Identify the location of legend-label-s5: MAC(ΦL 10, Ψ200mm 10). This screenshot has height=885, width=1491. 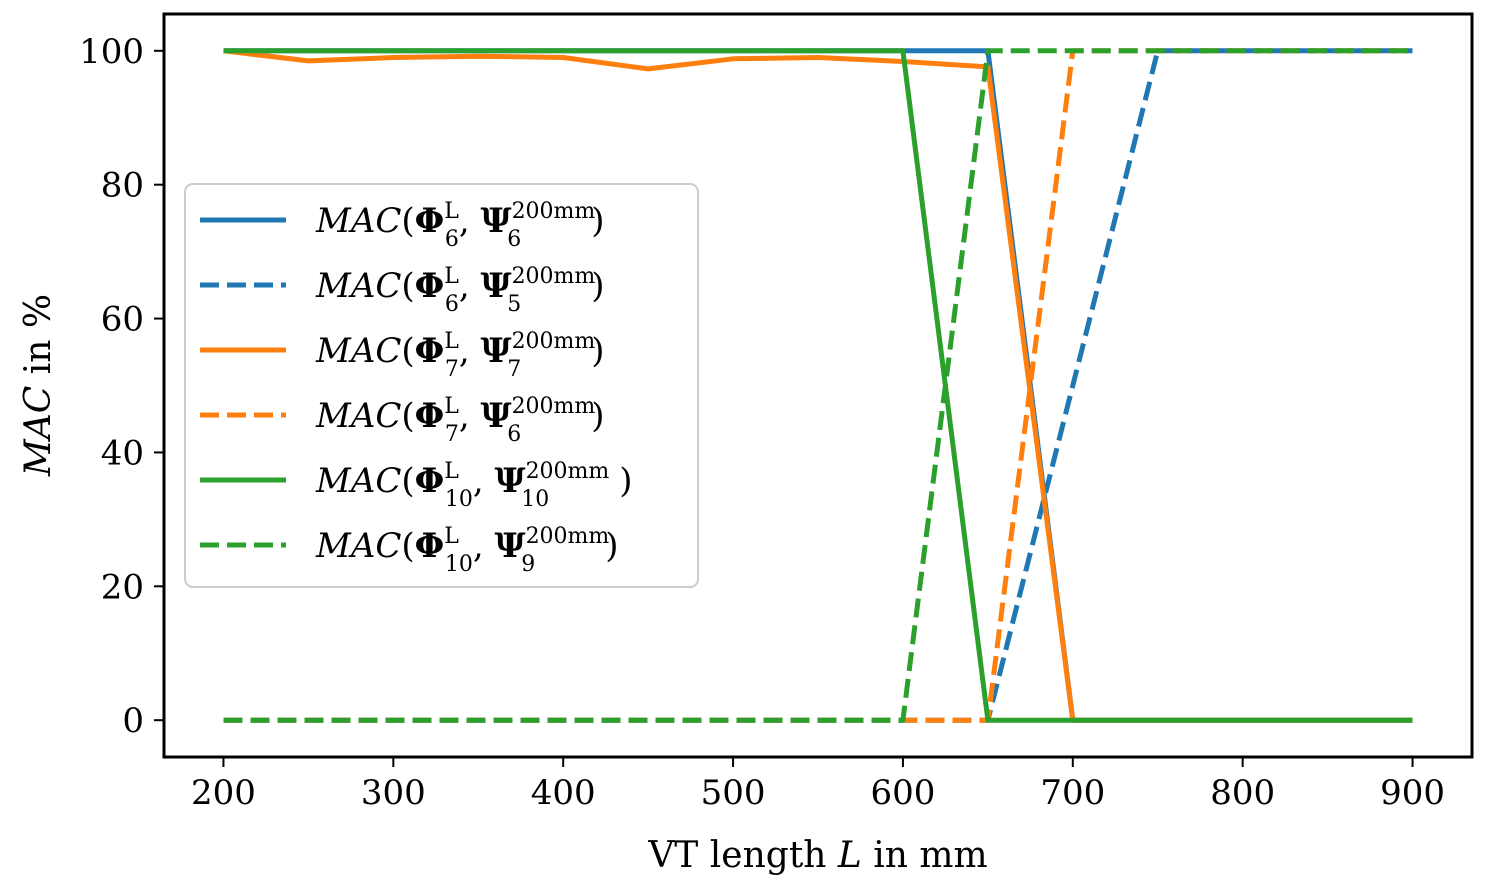
(474, 485).